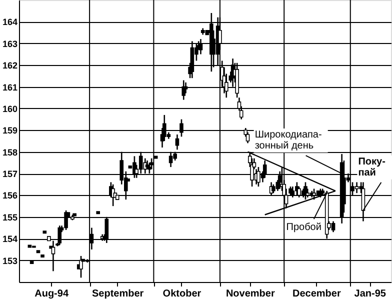 This screenshot has width=392, height=302. I want to click on y-tick-label: 163, so click(10, 43).